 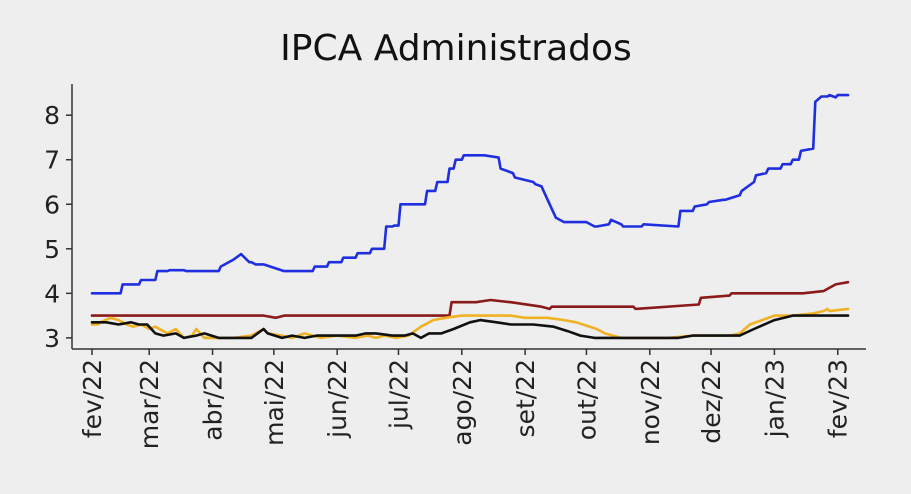 I want to click on x-tick-label: fev/23, so click(x=838, y=398).